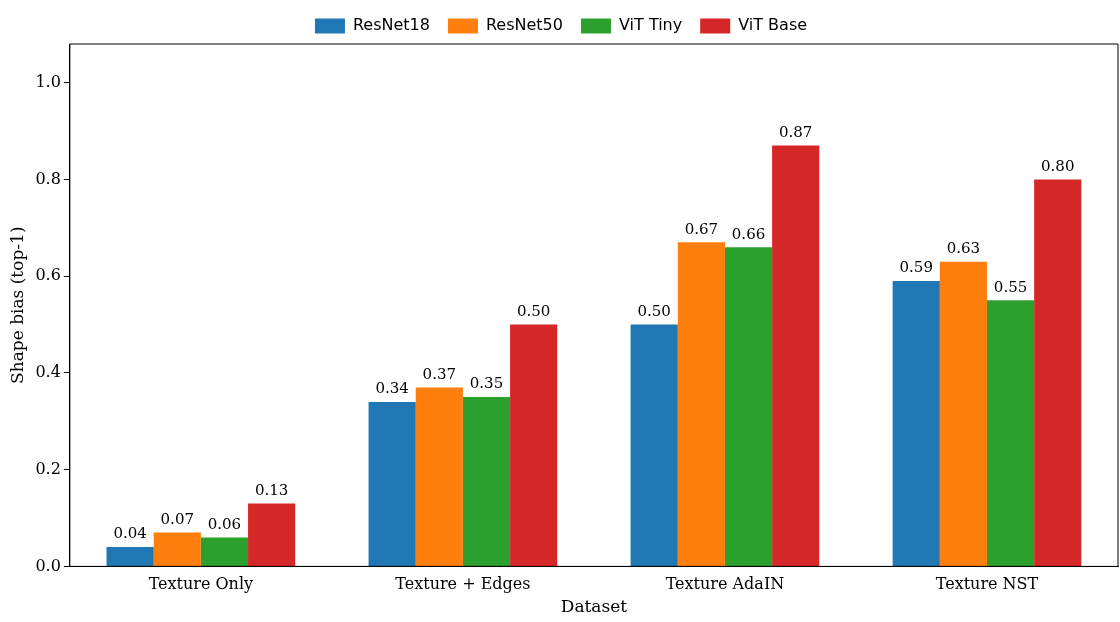 Image resolution: width=1120 pixels, height=622 pixels. What do you see at coordinates (48, 565) in the screenshot?
I see `y-tick-label: 0.0` at bounding box center [48, 565].